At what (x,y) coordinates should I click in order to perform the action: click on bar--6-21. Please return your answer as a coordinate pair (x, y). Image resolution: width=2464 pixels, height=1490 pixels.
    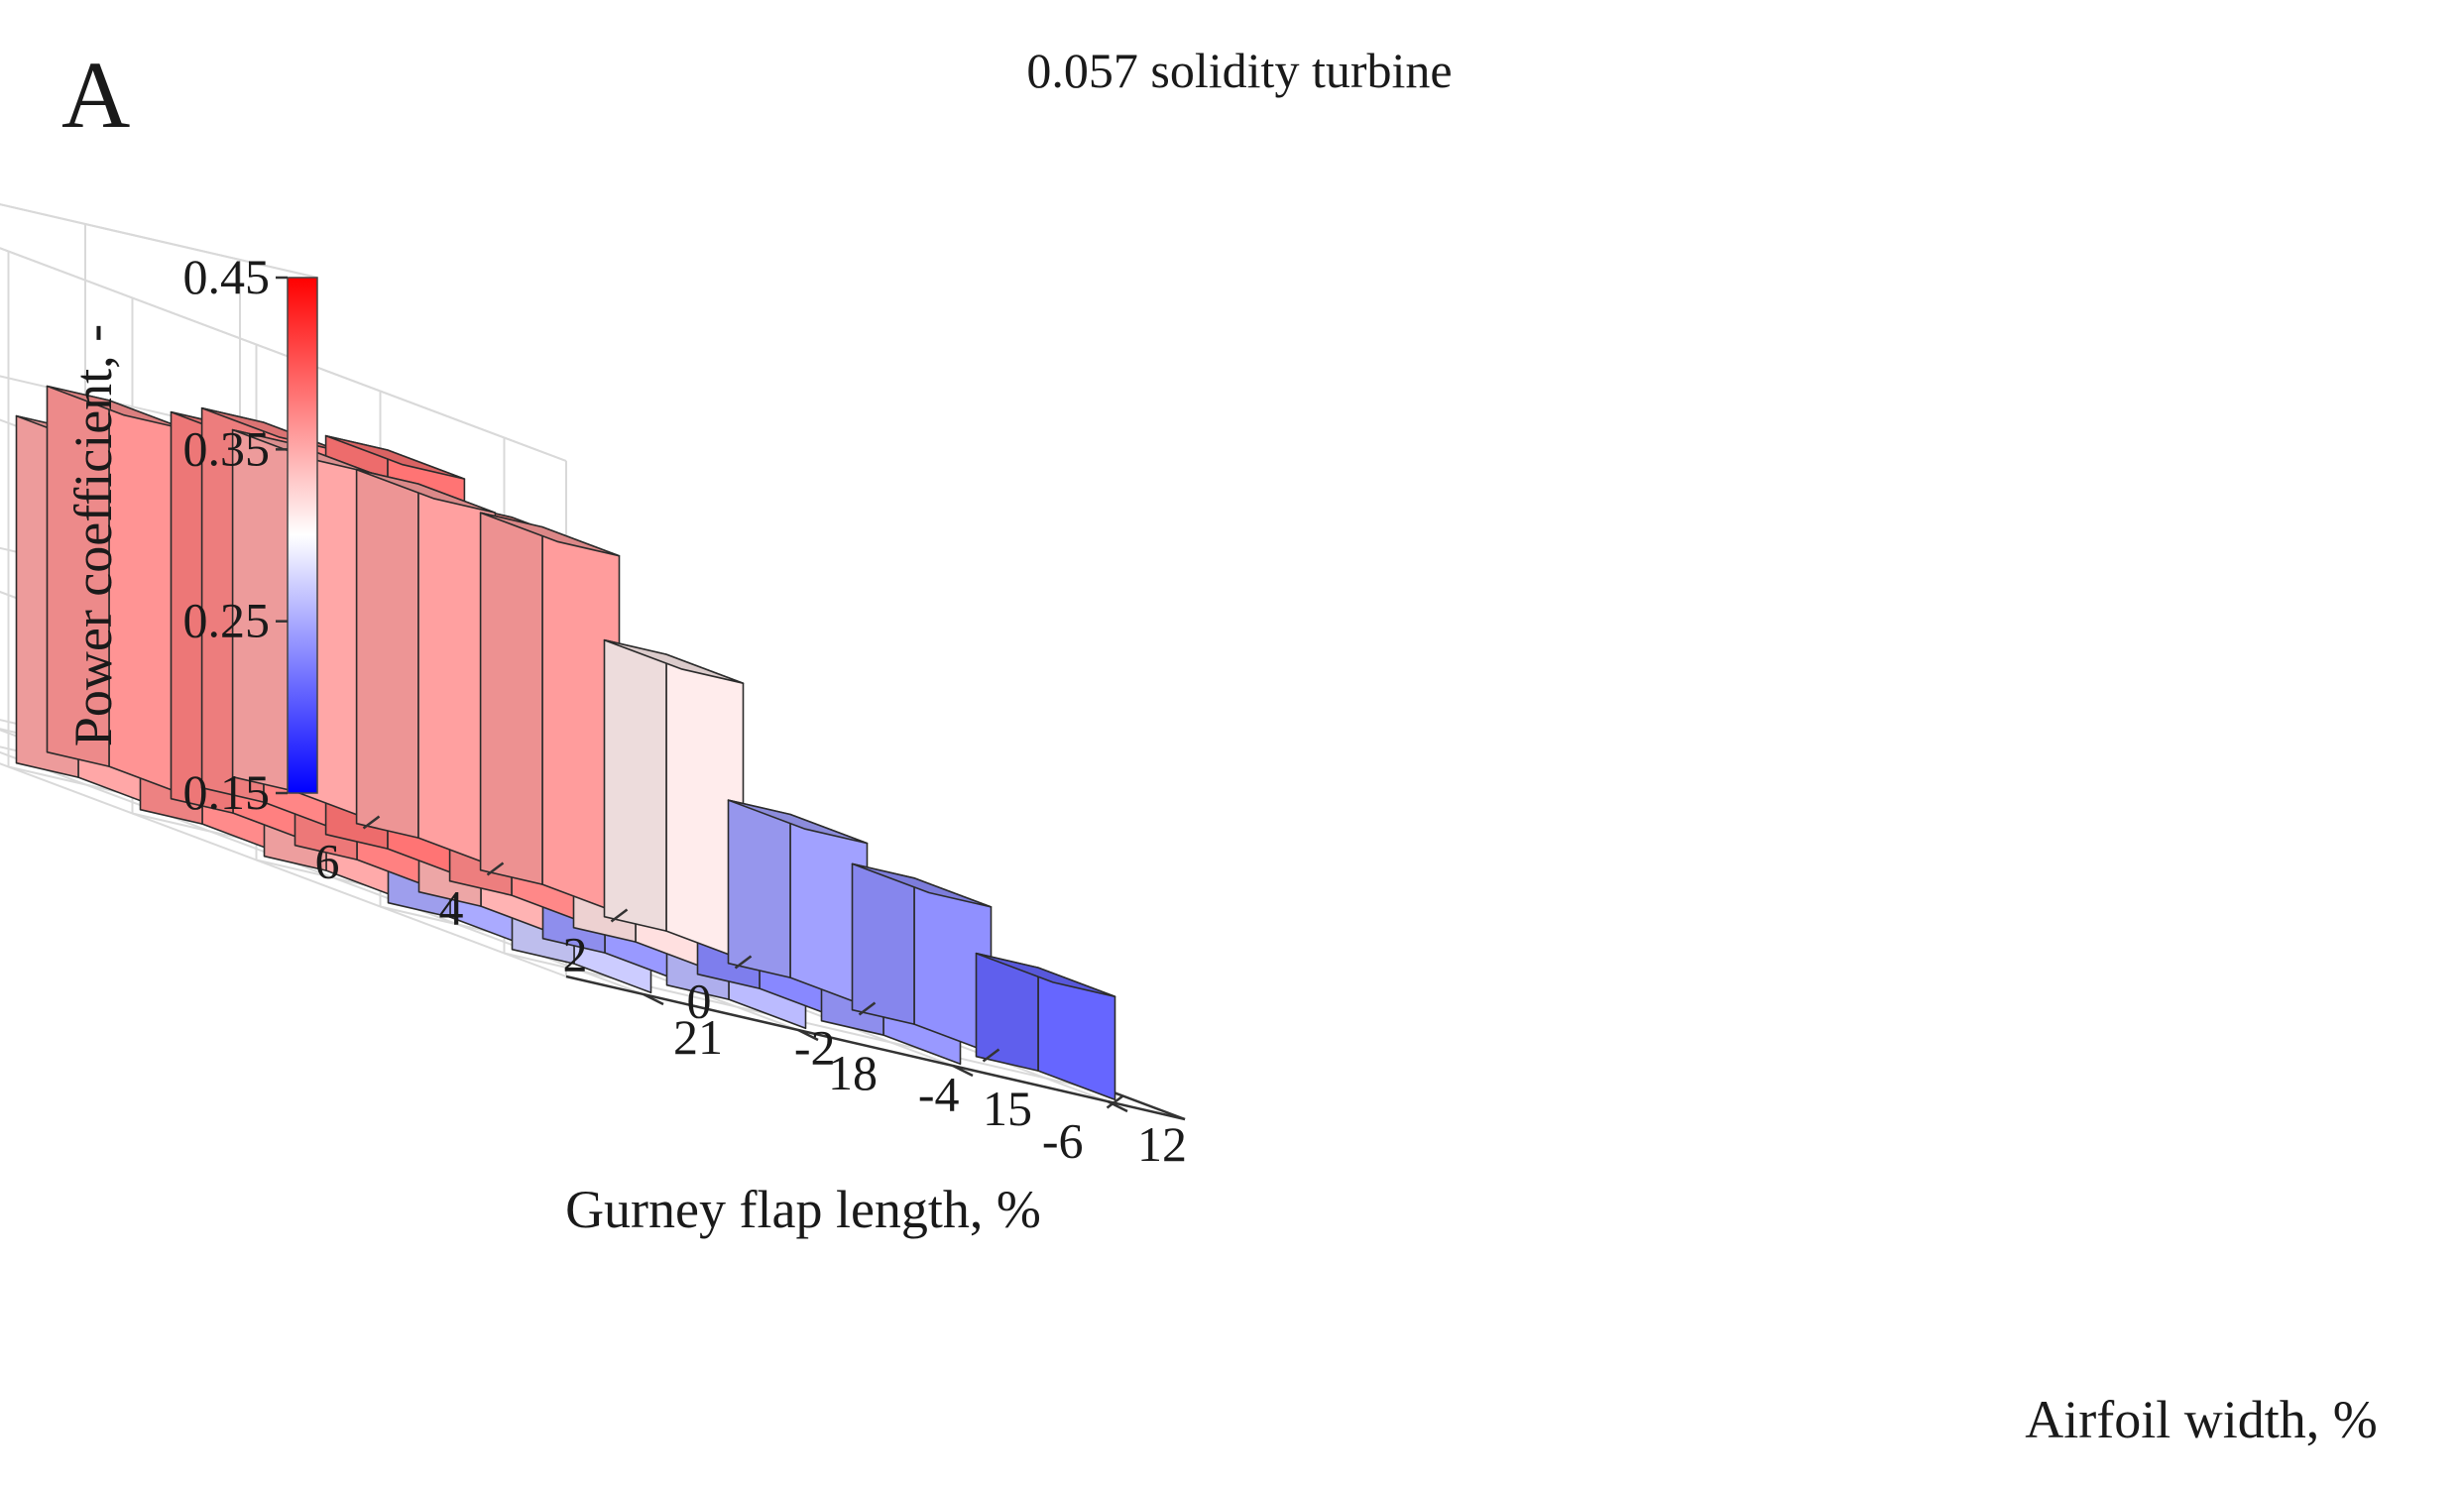
    Looking at the image, I should click on (1046, 1026).